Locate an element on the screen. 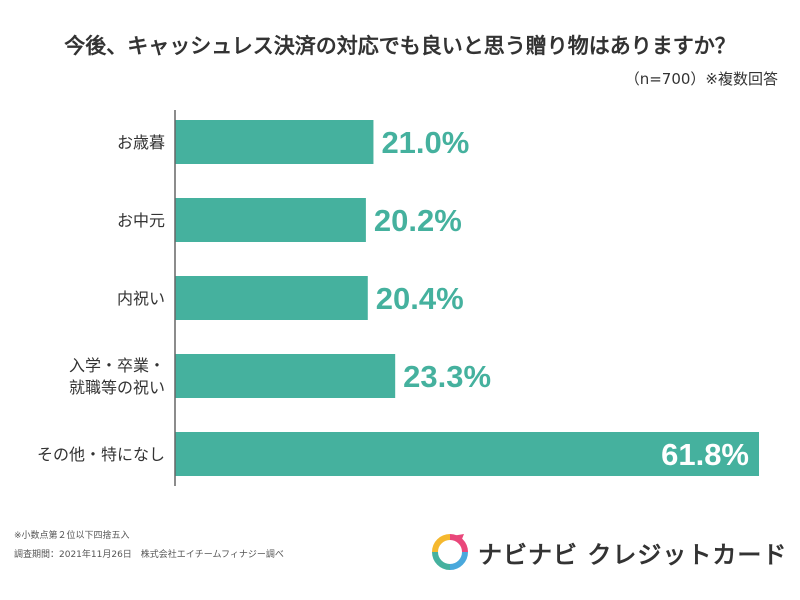  sample-note: （n=700）※複数回答 is located at coordinates (701, 79).